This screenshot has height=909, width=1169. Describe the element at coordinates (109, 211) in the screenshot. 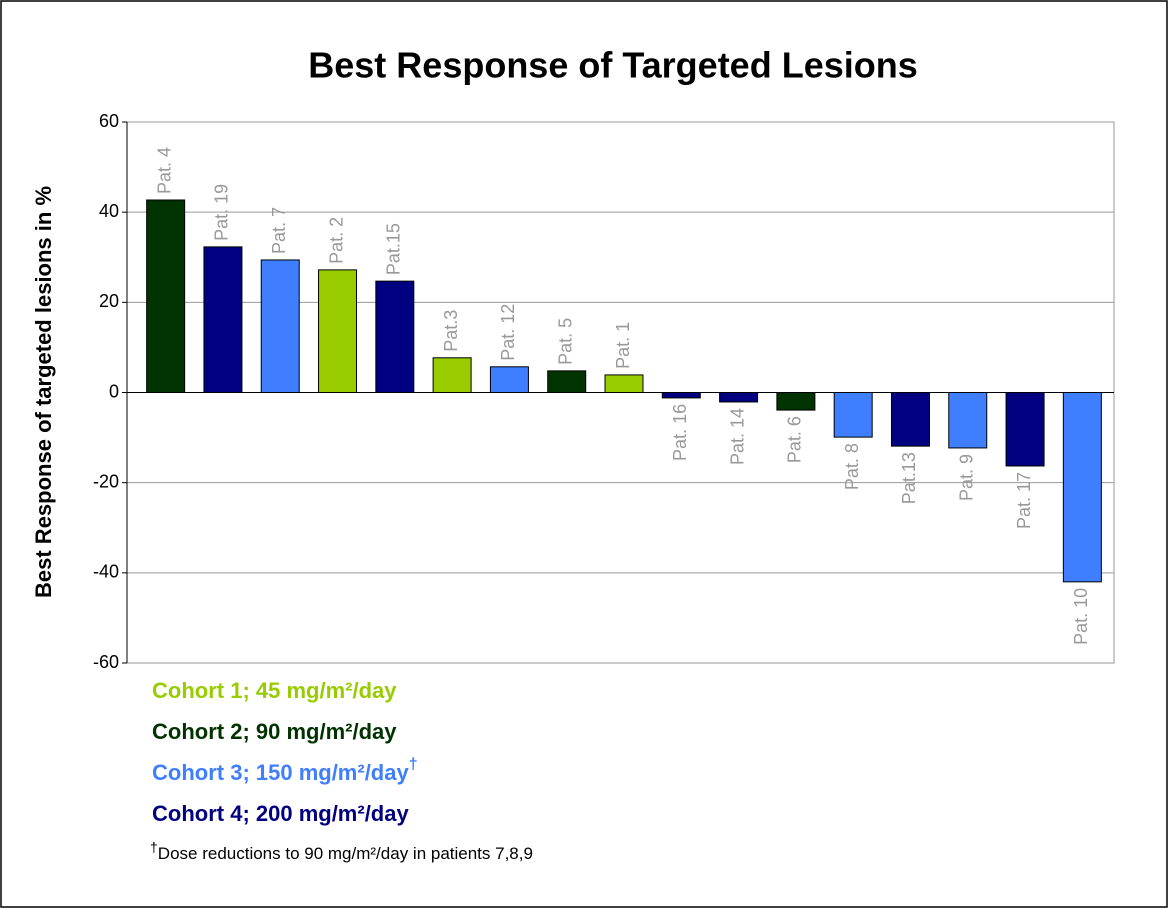

I see `y-tick-label: 40` at that location.